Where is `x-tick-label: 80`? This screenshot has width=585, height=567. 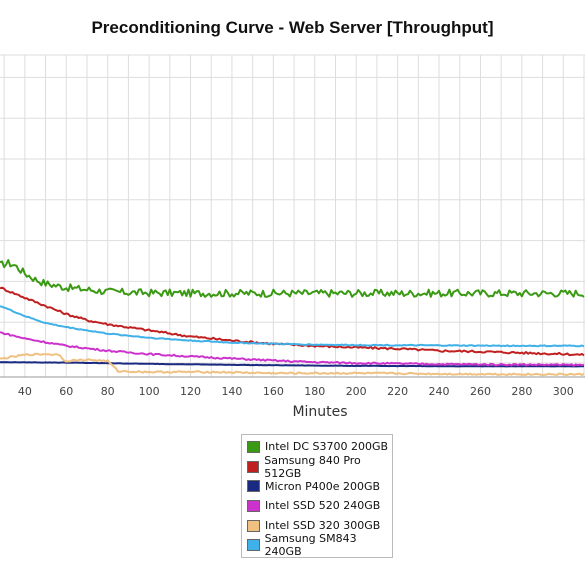
x-tick-label: 80 is located at coordinates (108, 391).